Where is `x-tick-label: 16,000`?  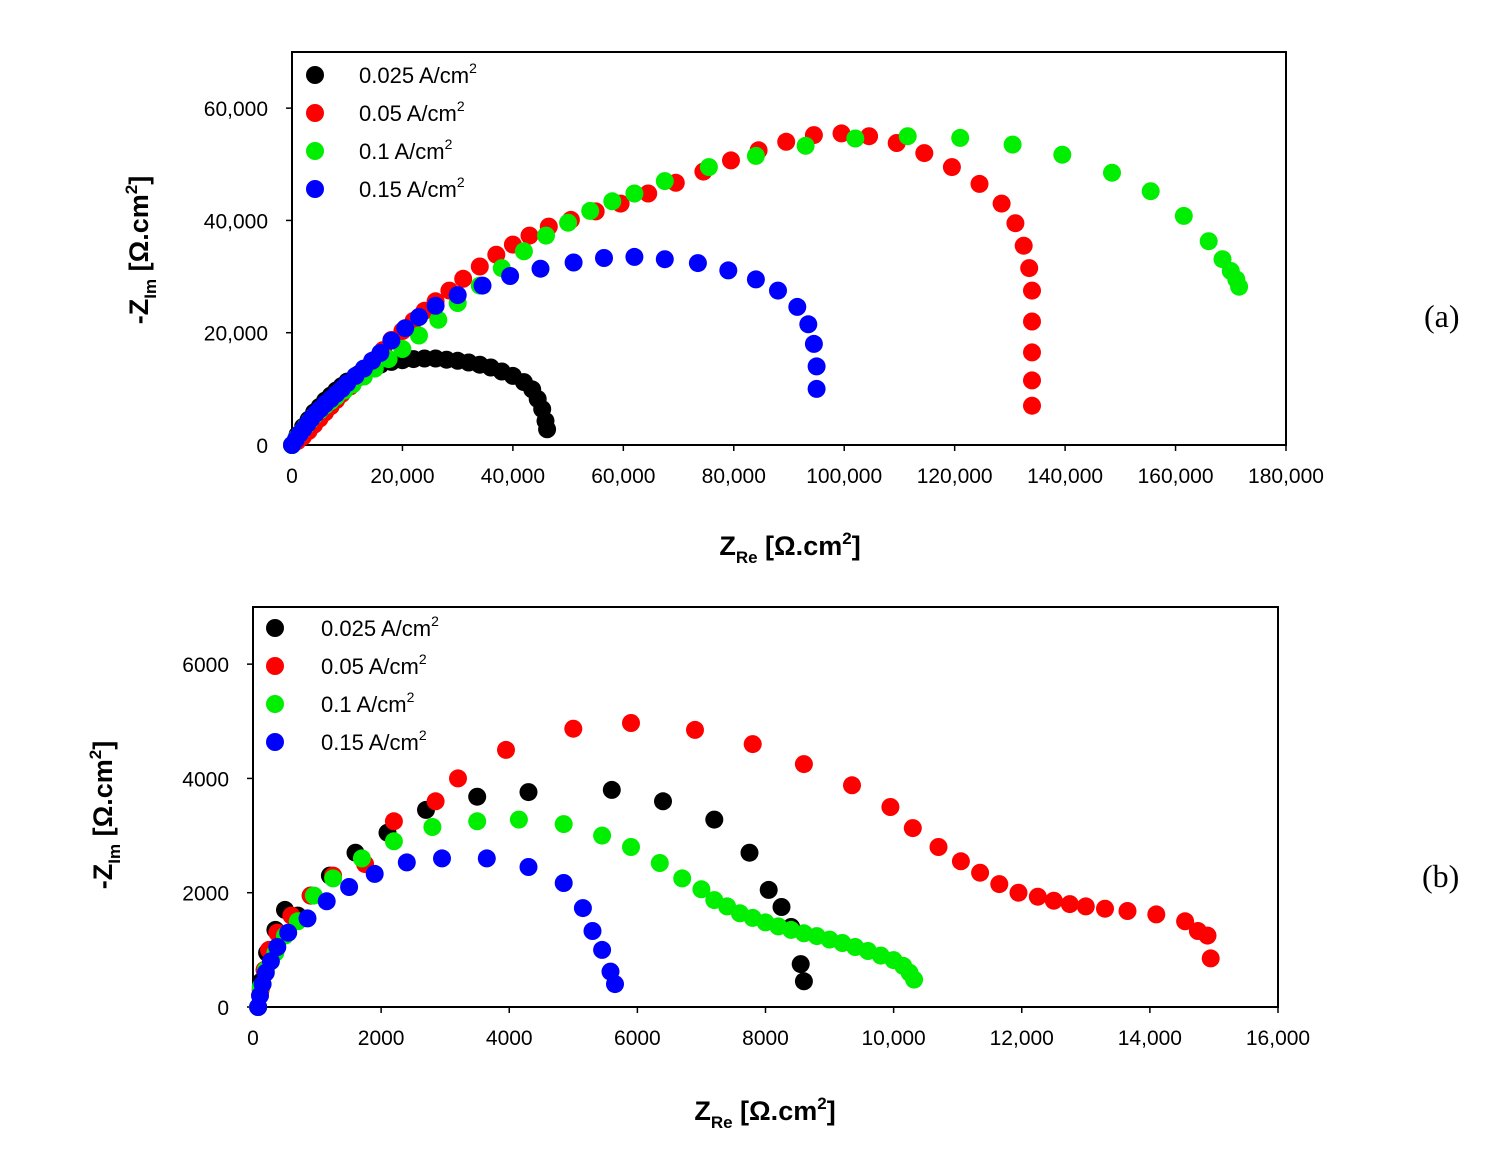
x-tick-label: 16,000 is located at coordinates (1278, 1038).